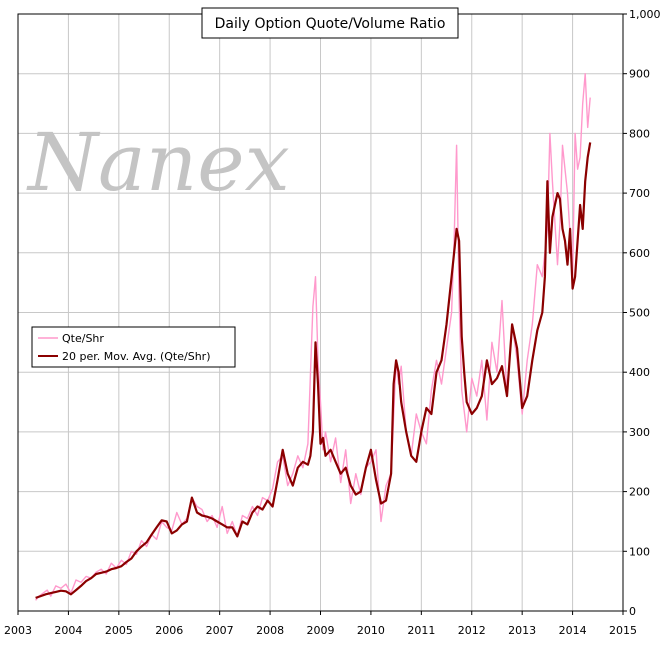 The height and width of the screenshot is (657, 672). I want to click on chart-title-frame, so click(330, 23).